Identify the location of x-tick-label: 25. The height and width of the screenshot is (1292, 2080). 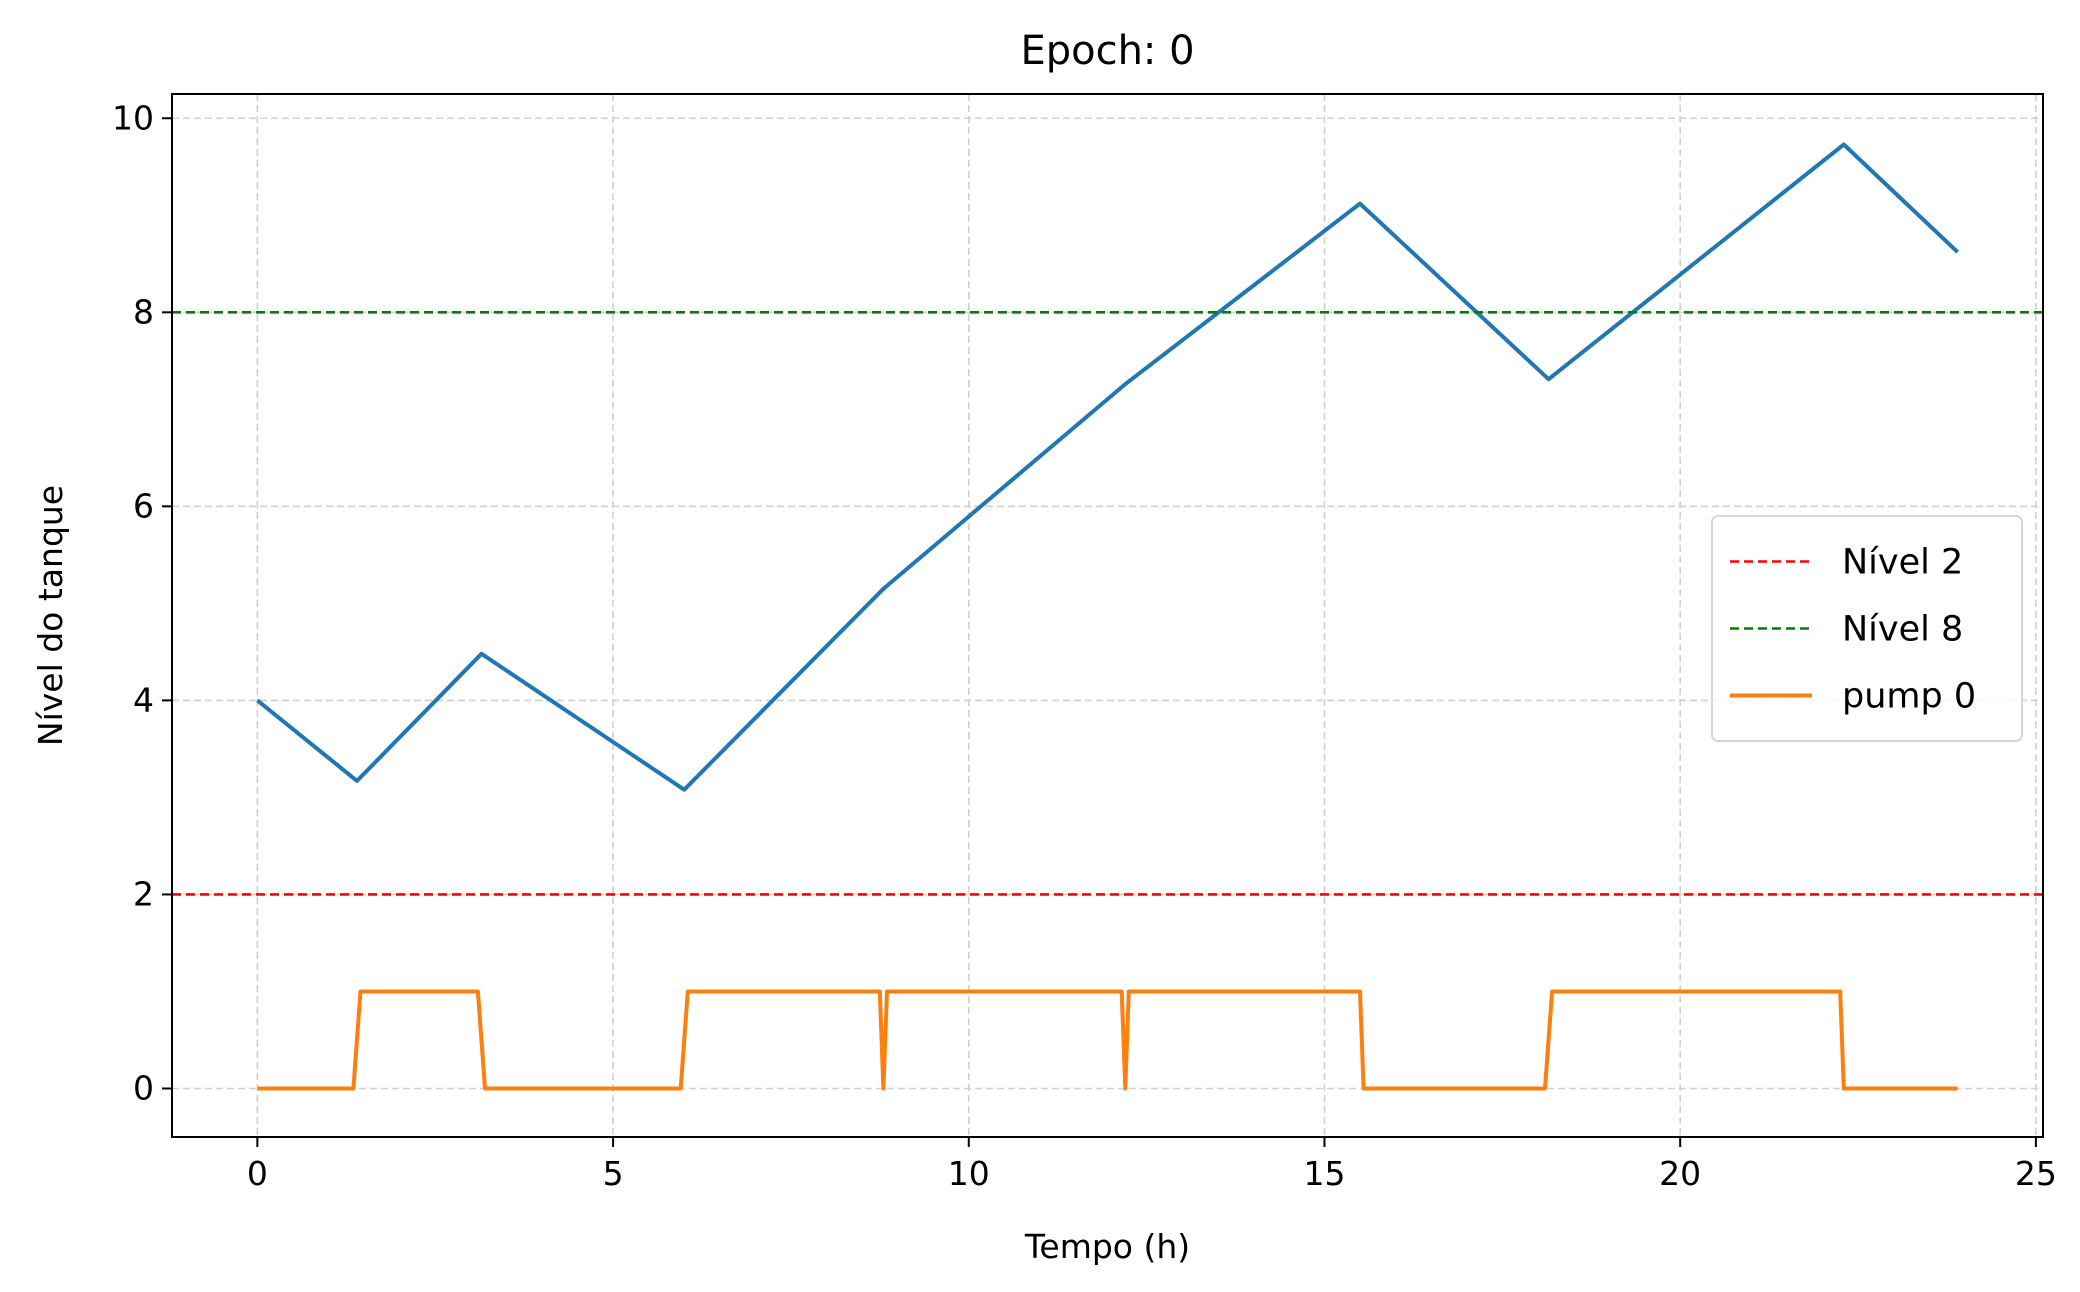
(2036, 1173).